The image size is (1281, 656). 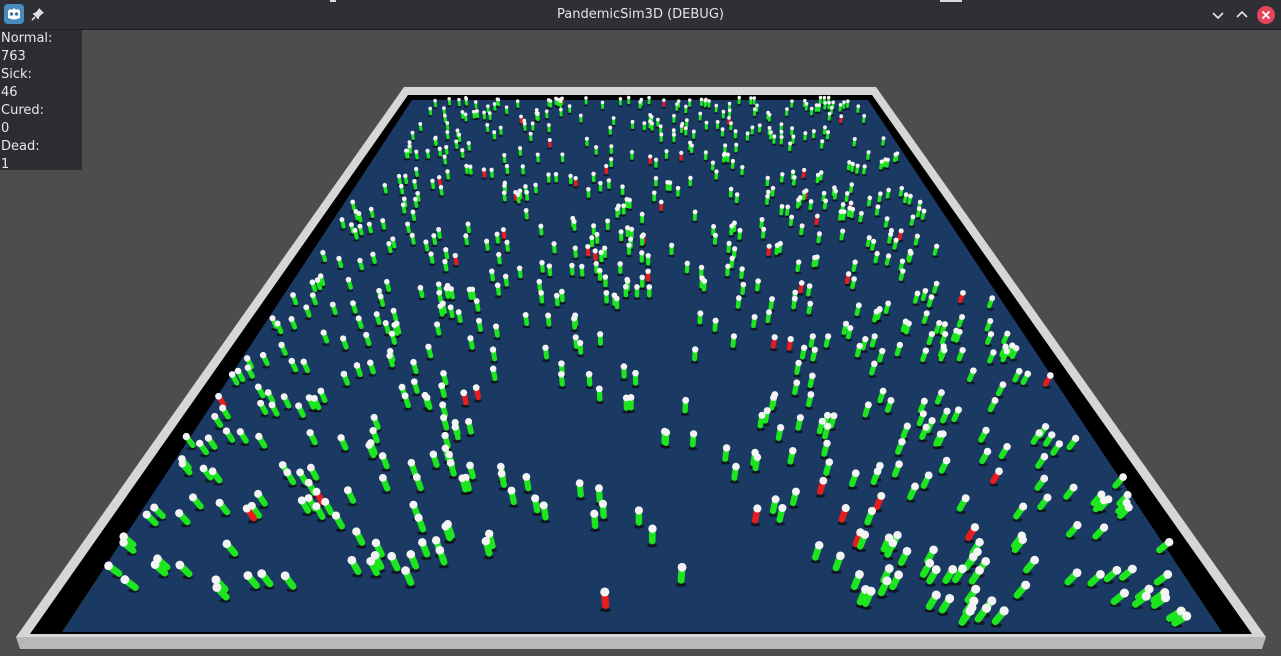 What do you see at coordinates (640, 15) in the screenshot?
I see `title-bar: PandemicSim3D (DEBUG)` at bounding box center [640, 15].